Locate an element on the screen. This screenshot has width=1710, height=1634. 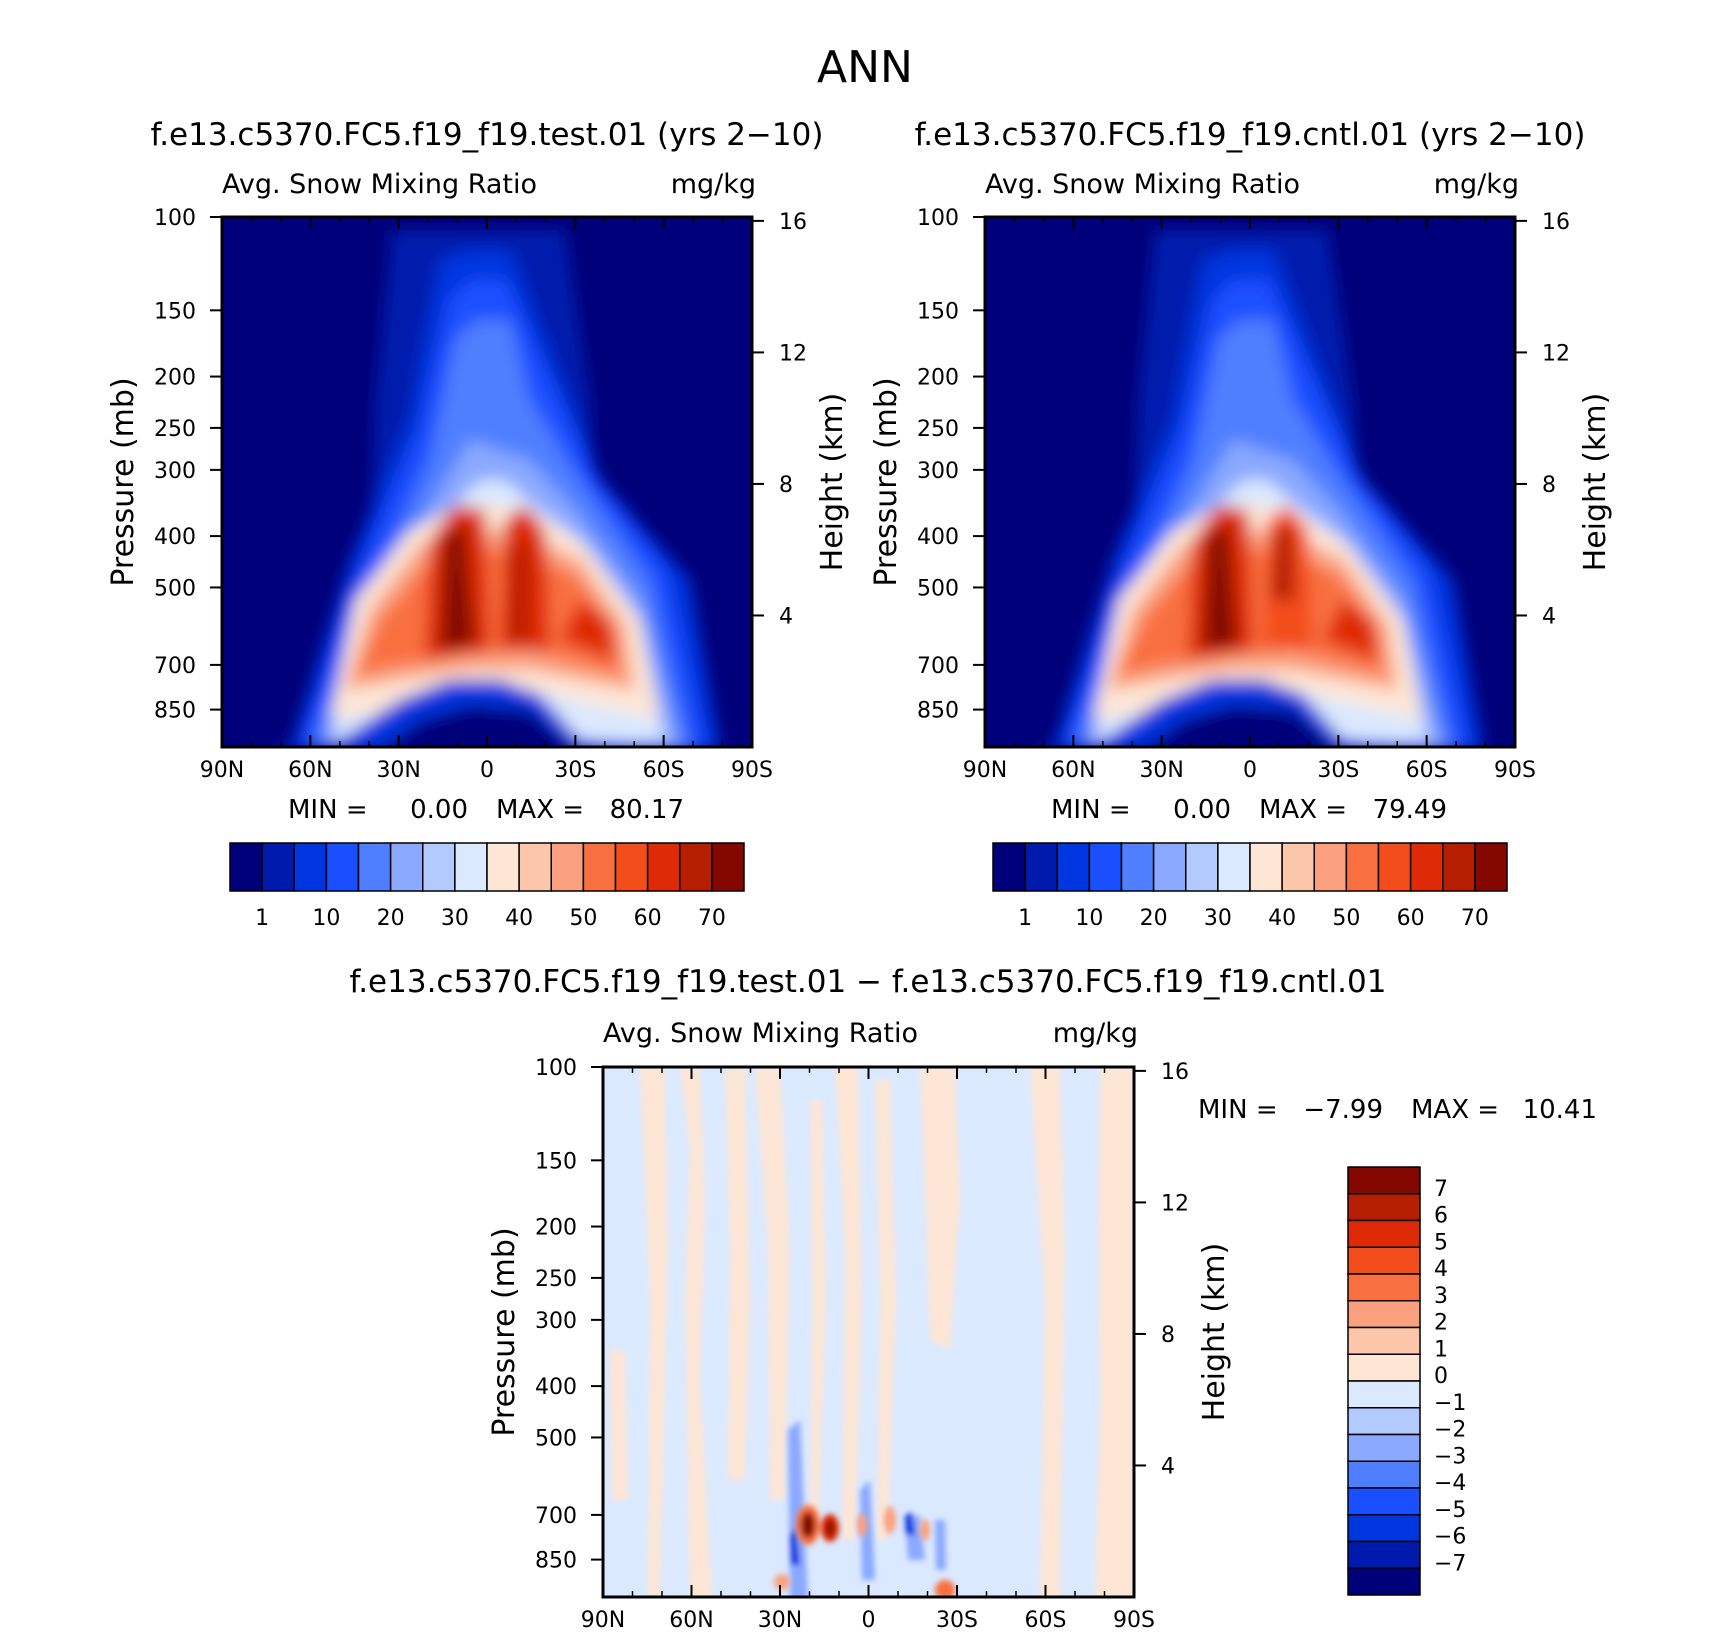
colorbar-label: 0 is located at coordinates (1441, 1376).